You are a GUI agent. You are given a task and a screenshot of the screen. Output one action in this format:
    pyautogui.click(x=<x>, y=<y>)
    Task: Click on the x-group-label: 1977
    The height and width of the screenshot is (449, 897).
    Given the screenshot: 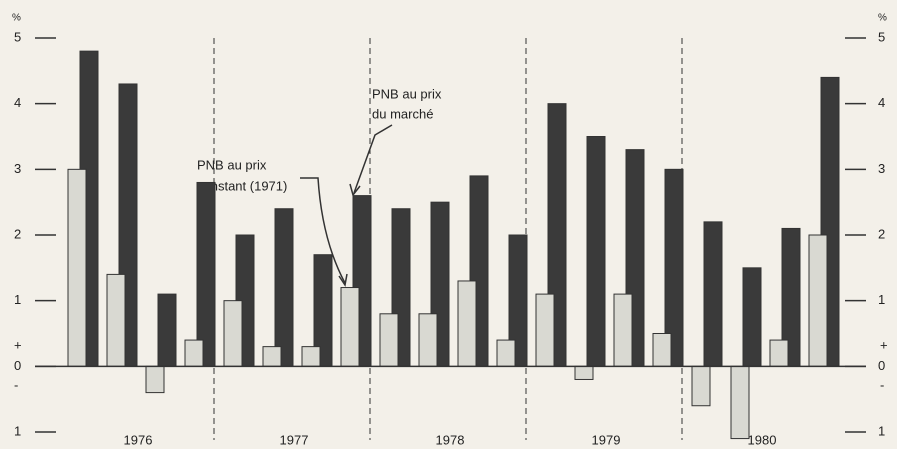 What is the action you would take?
    pyautogui.click(x=294, y=439)
    